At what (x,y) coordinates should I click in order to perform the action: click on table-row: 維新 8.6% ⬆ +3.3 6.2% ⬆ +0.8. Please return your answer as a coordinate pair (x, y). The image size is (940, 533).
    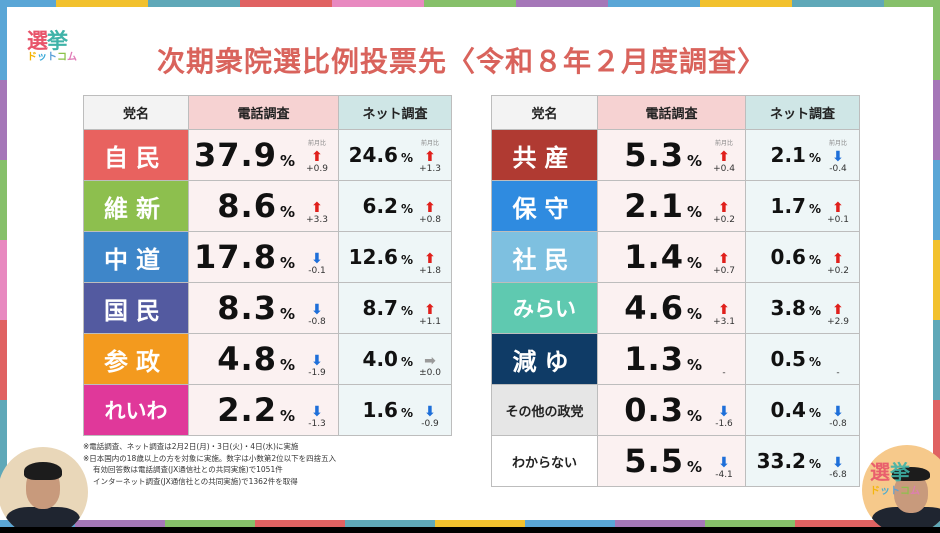
    Looking at the image, I should click on (267, 206).